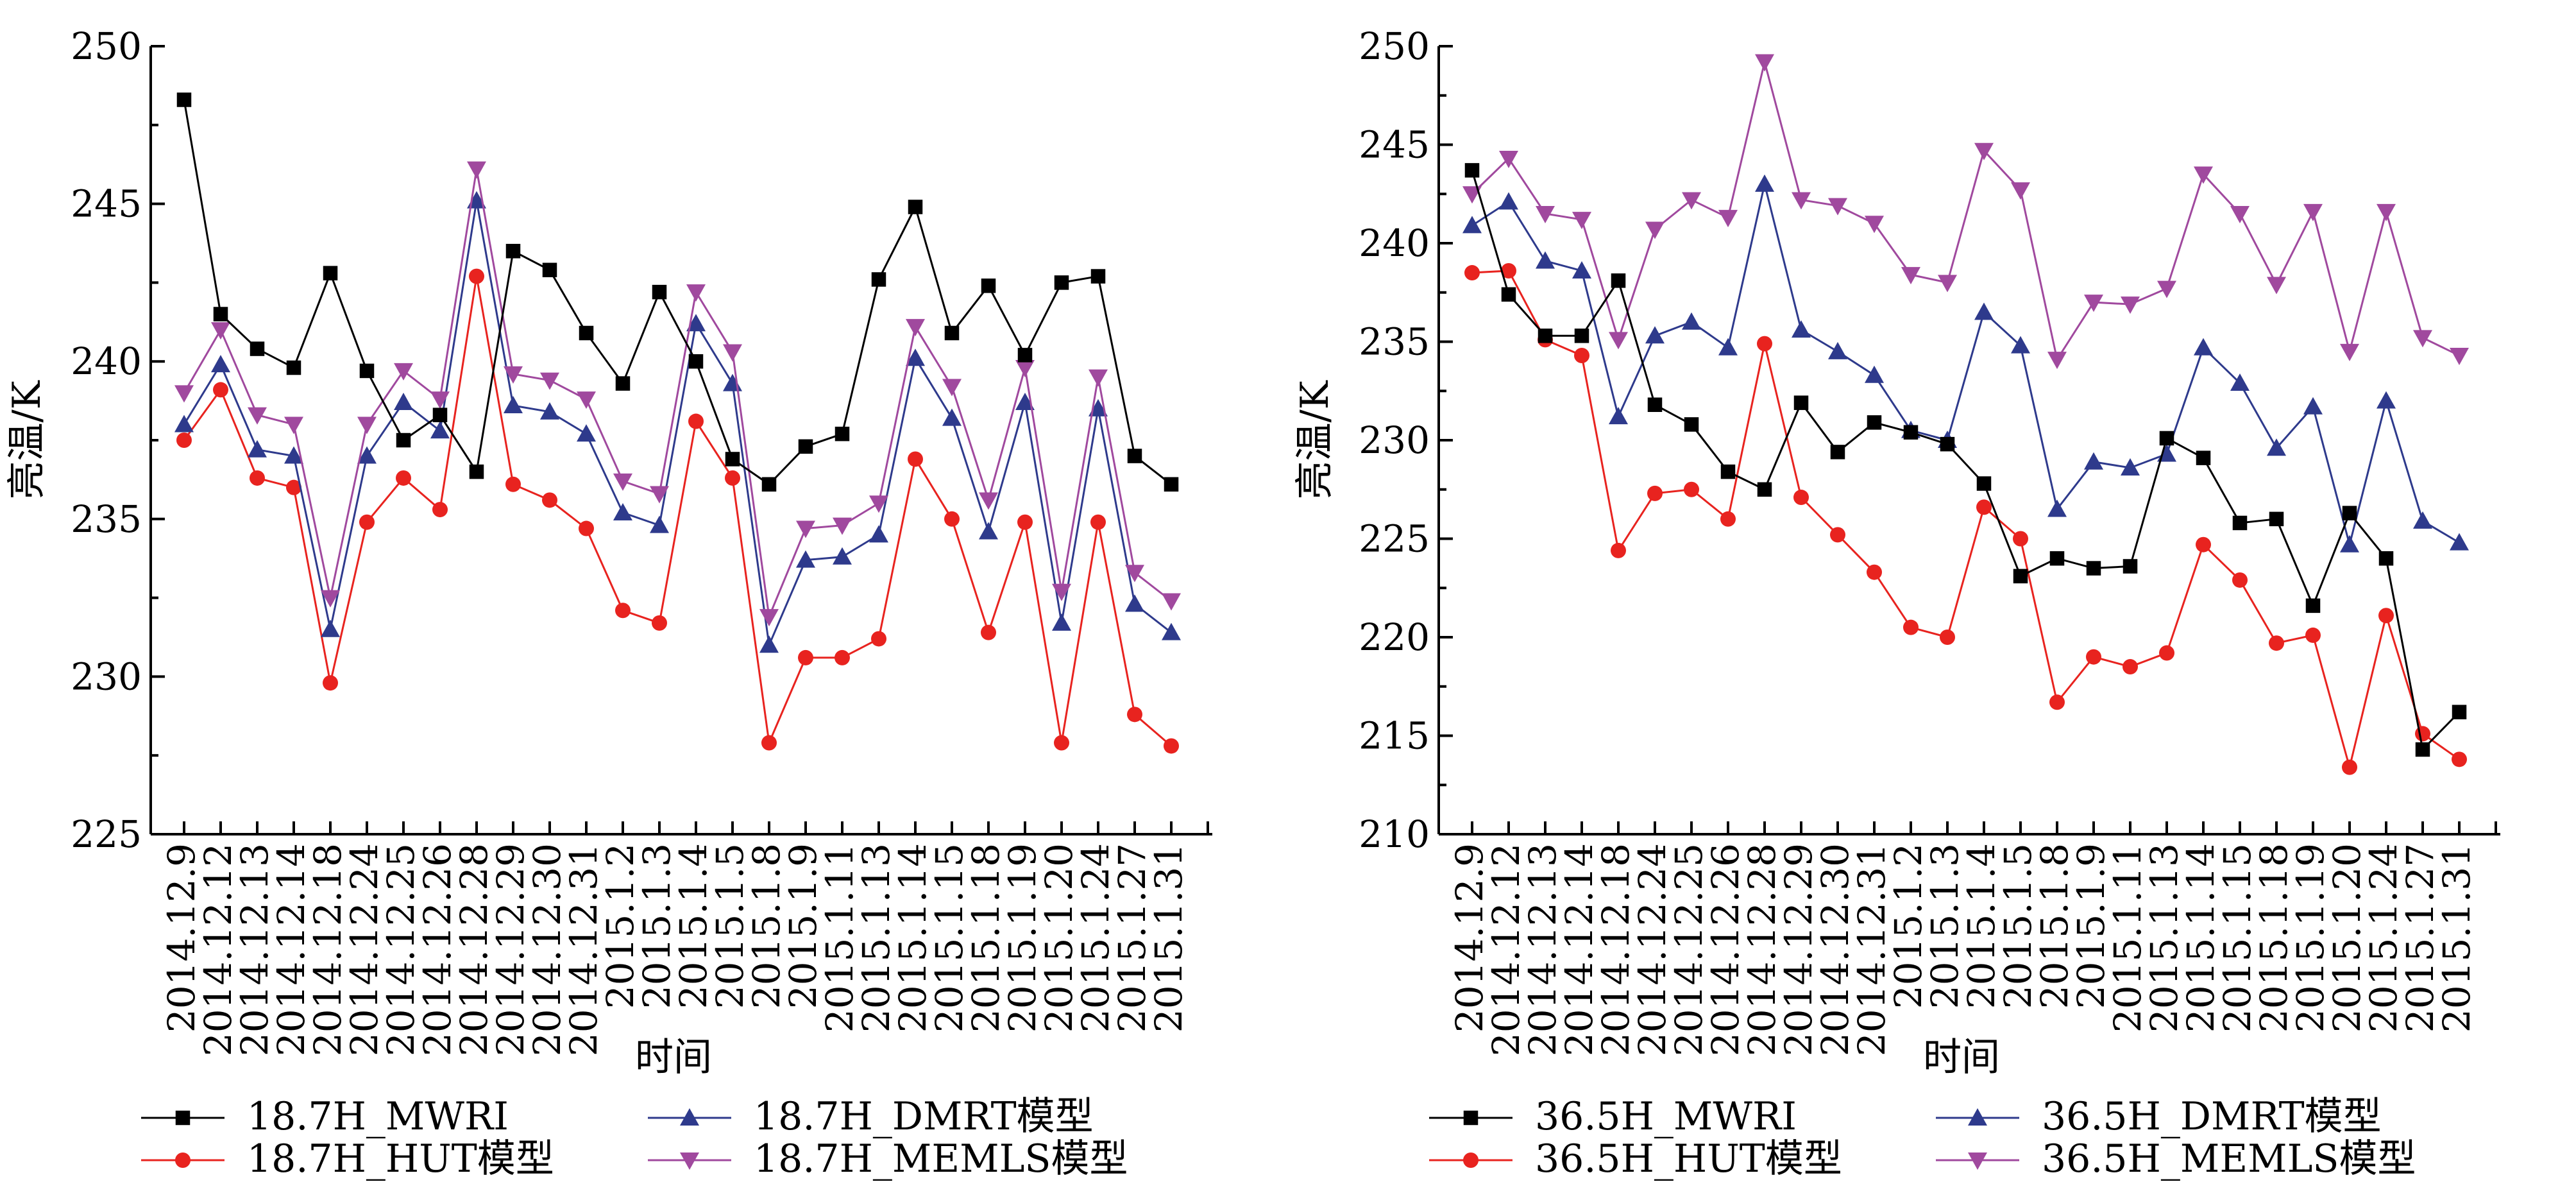 The width and height of the screenshot is (2576, 1191). I want to click on y-tick-label: 215, so click(1394, 736).